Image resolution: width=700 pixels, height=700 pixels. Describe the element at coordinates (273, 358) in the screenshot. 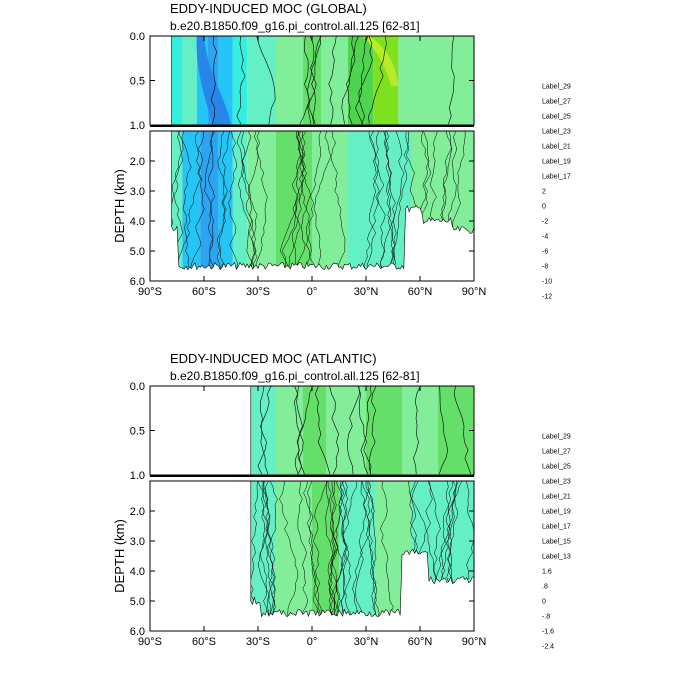

I see `chart-title: EDDY-INDUCED MOC (ATLANTIC)` at that location.